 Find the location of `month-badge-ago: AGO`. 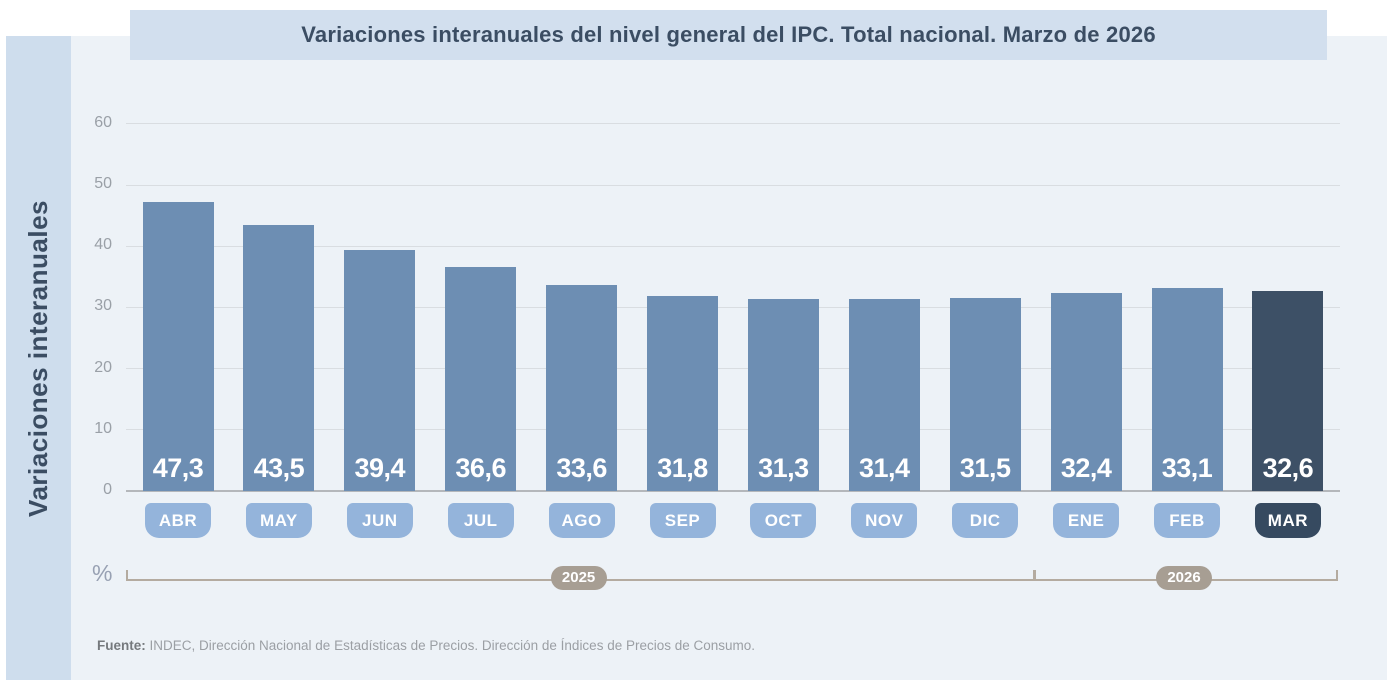

month-badge-ago: AGO is located at coordinates (581, 520).